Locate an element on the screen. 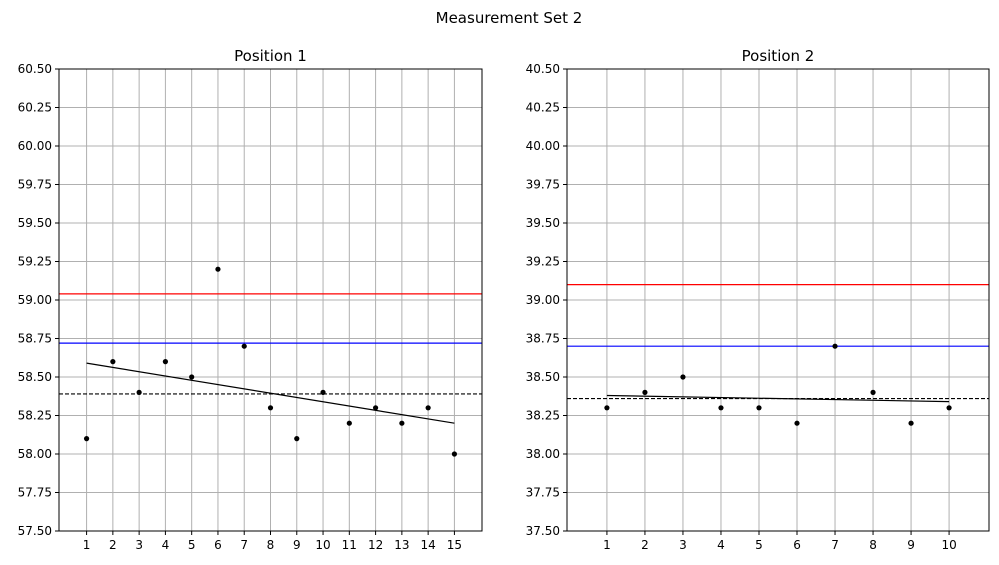 The height and width of the screenshot is (565, 999). x-tick-label: 14 is located at coordinates (427, 545).